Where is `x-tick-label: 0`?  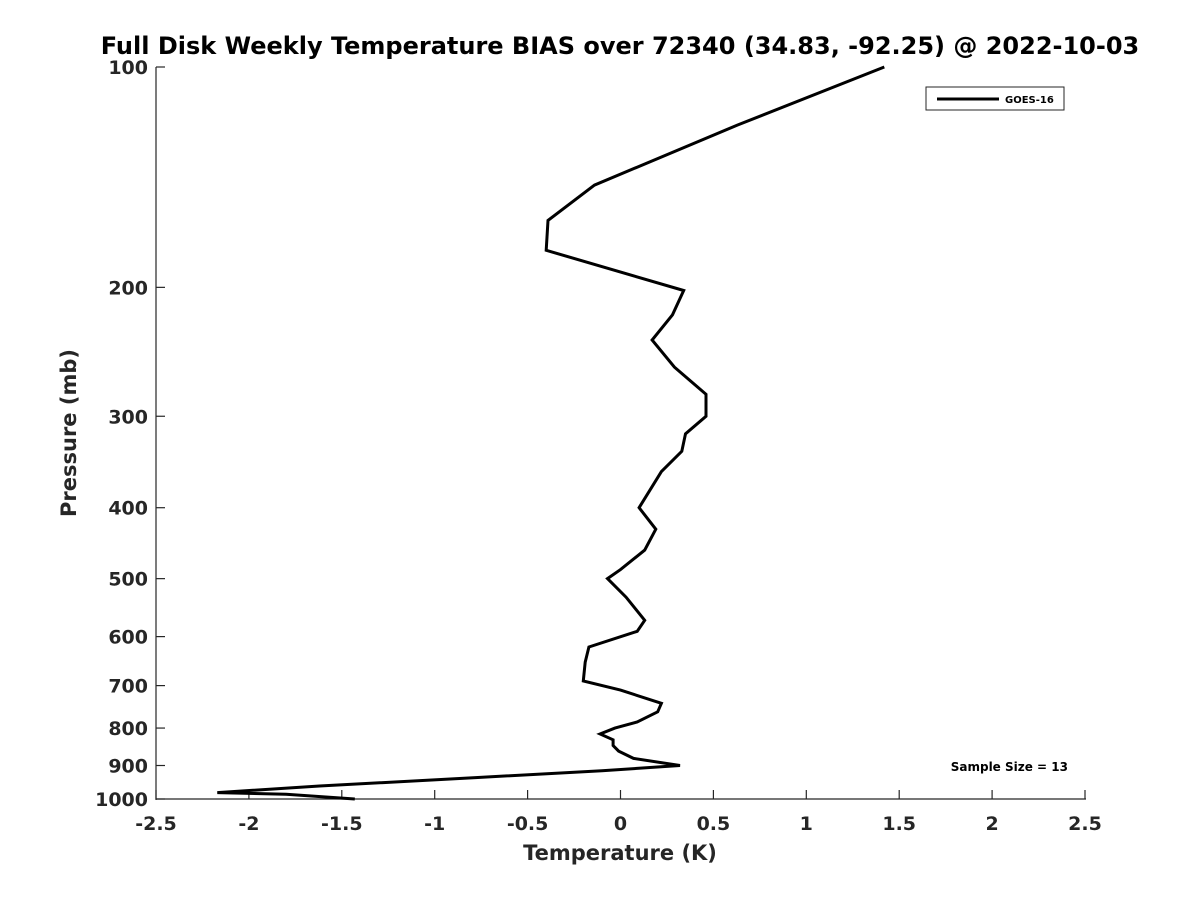
x-tick-label: 0 is located at coordinates (620, 824).